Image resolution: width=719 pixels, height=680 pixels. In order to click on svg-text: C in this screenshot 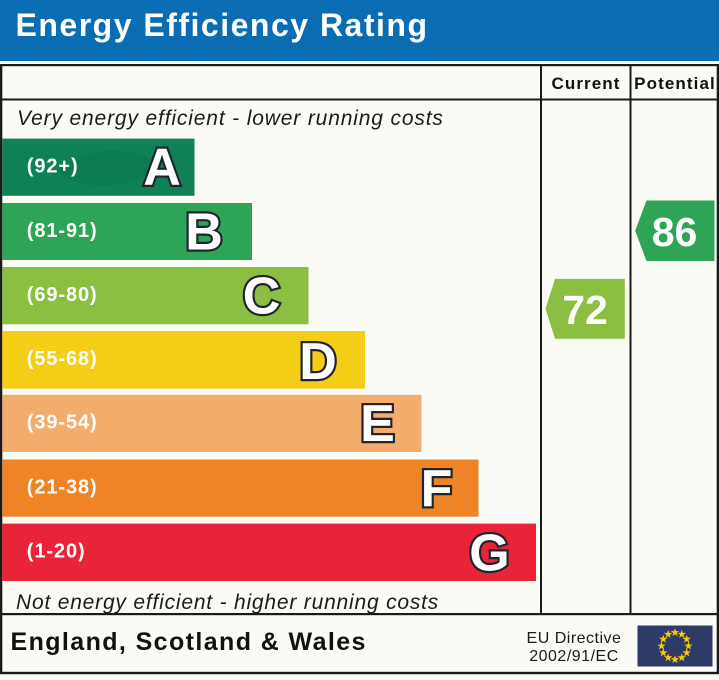, I will do `click(262, 296)`.